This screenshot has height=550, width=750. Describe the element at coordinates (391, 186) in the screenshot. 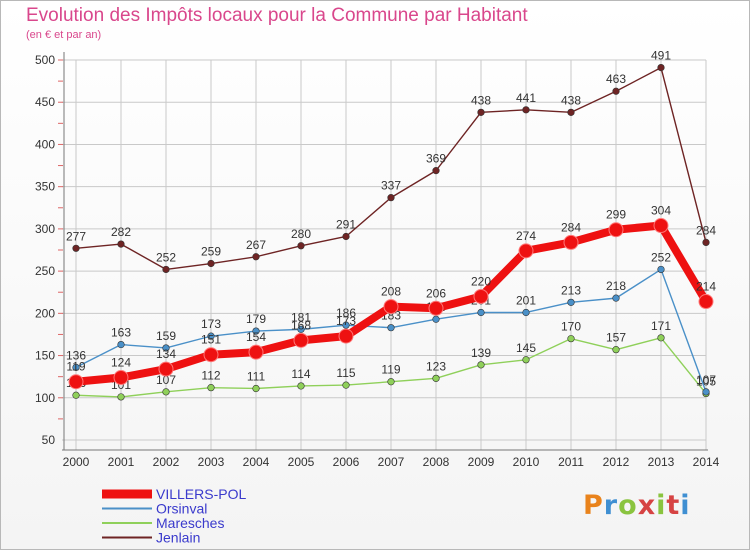

I see `data-label: 337` at that location.